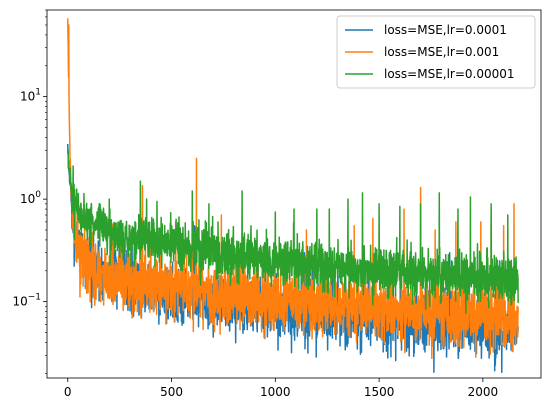 The image size is (558, 413). Describe the element at coordinates (275, 392) in the screenshot. I see `x-tick-label-2: 1000` at that location.